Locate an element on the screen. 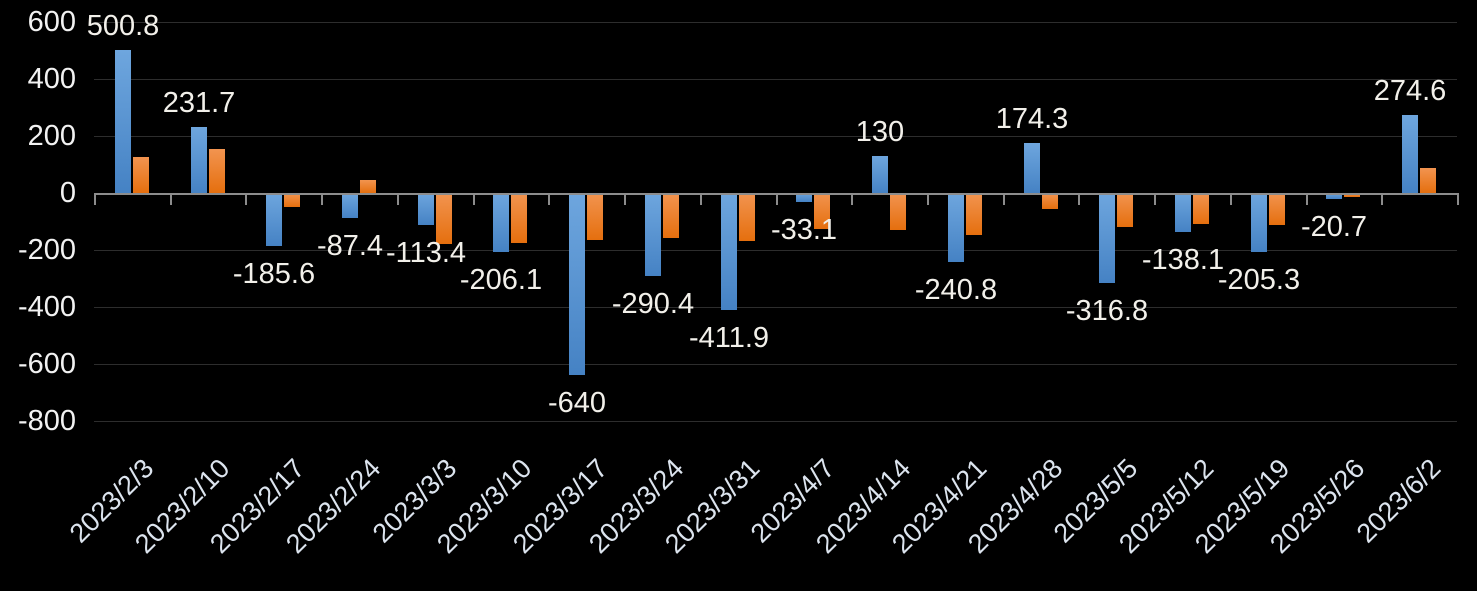 This screenshot has height=591, width=1477. data-label-2023-3-17: -640 is located at coordinates (577, 403).